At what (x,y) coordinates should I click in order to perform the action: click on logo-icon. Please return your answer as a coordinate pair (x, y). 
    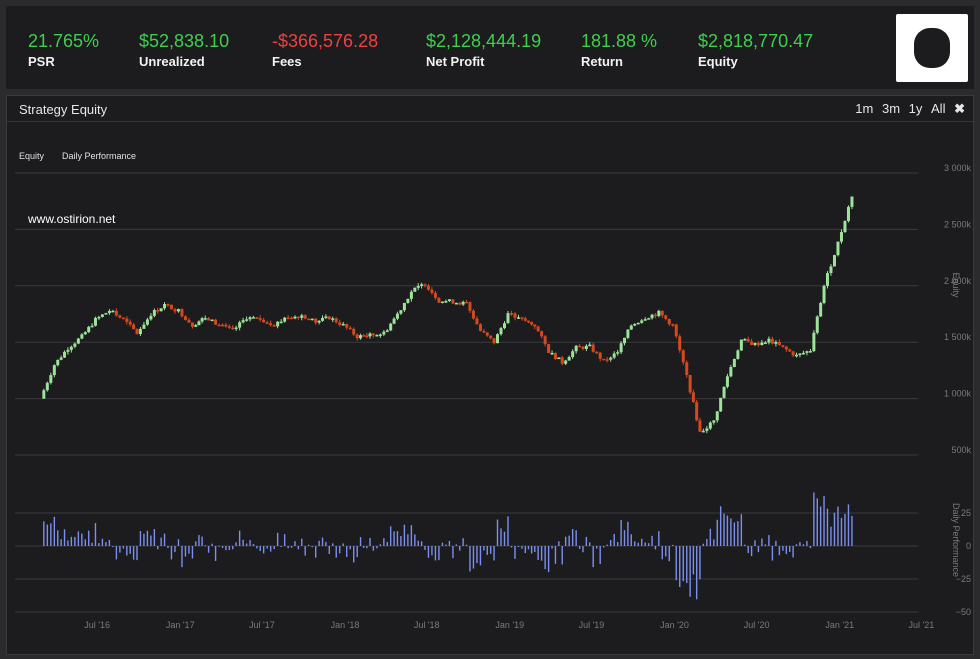
    Looking at the image, I should click on (932, 48).